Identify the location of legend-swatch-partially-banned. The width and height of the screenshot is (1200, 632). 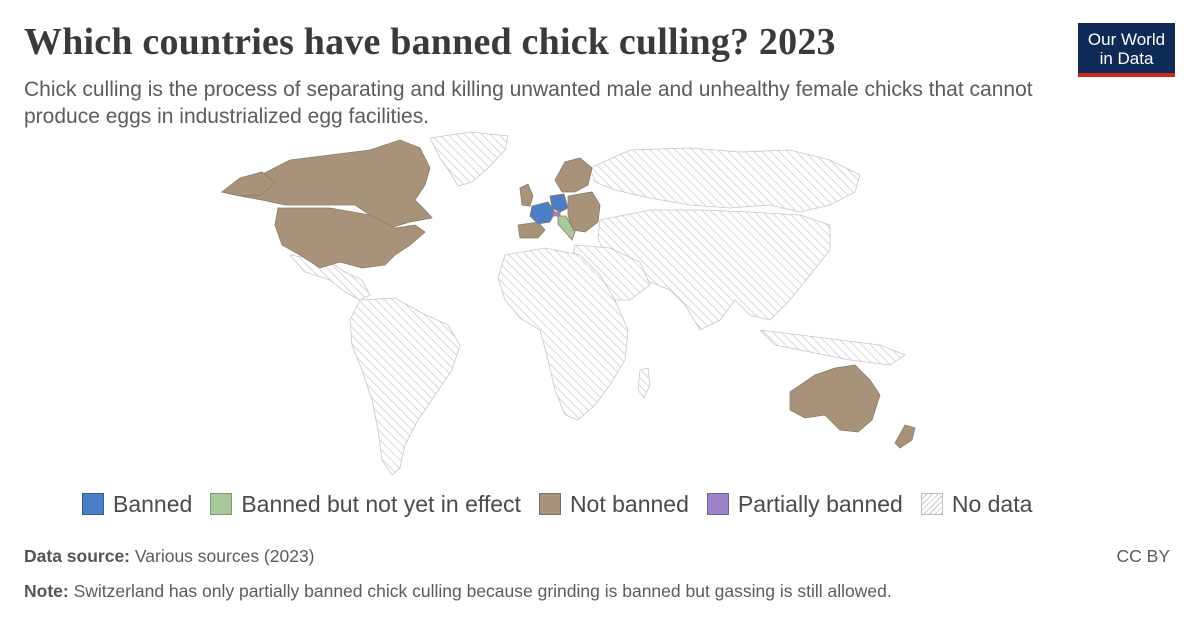
(717, 504).